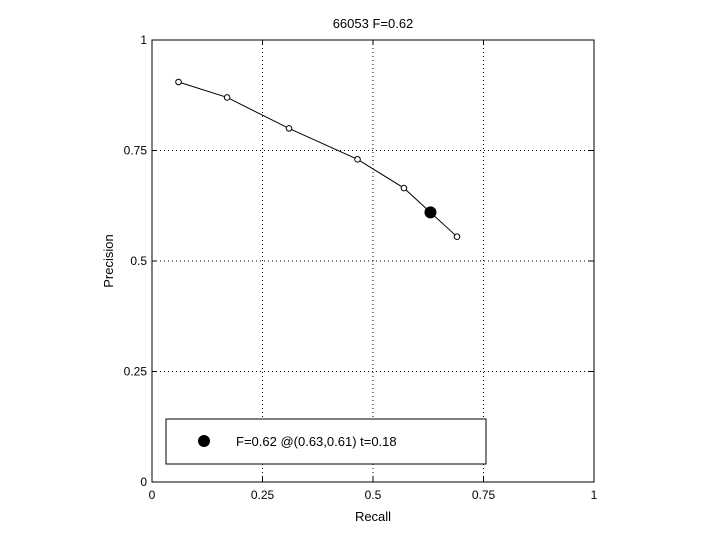 This screenshot has width=720, height=540. I want to click on x-axis-label: Recall, so click(373, 516).